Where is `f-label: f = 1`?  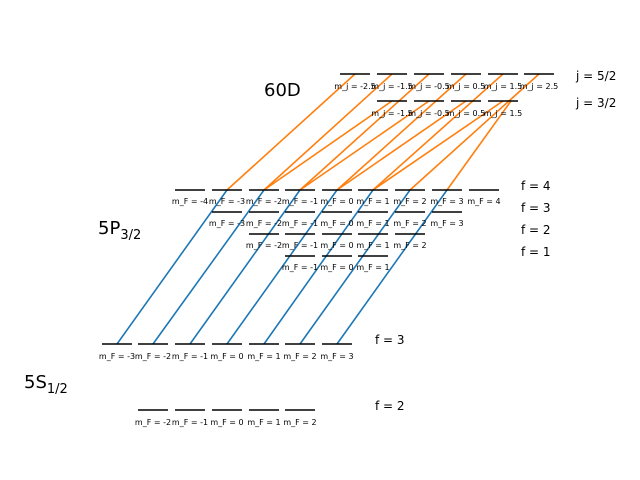
f-label: f = 1 is located at coordinates (536, 252).